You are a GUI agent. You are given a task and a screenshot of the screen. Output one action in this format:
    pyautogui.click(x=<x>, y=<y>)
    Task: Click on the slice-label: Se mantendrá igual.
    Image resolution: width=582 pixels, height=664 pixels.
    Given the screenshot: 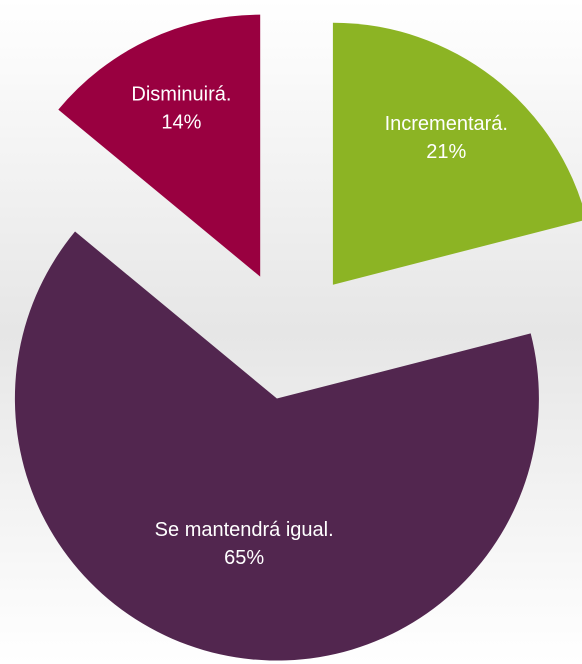 What is the action you would take?
    pyautogui.click(x=244, y=530)
    